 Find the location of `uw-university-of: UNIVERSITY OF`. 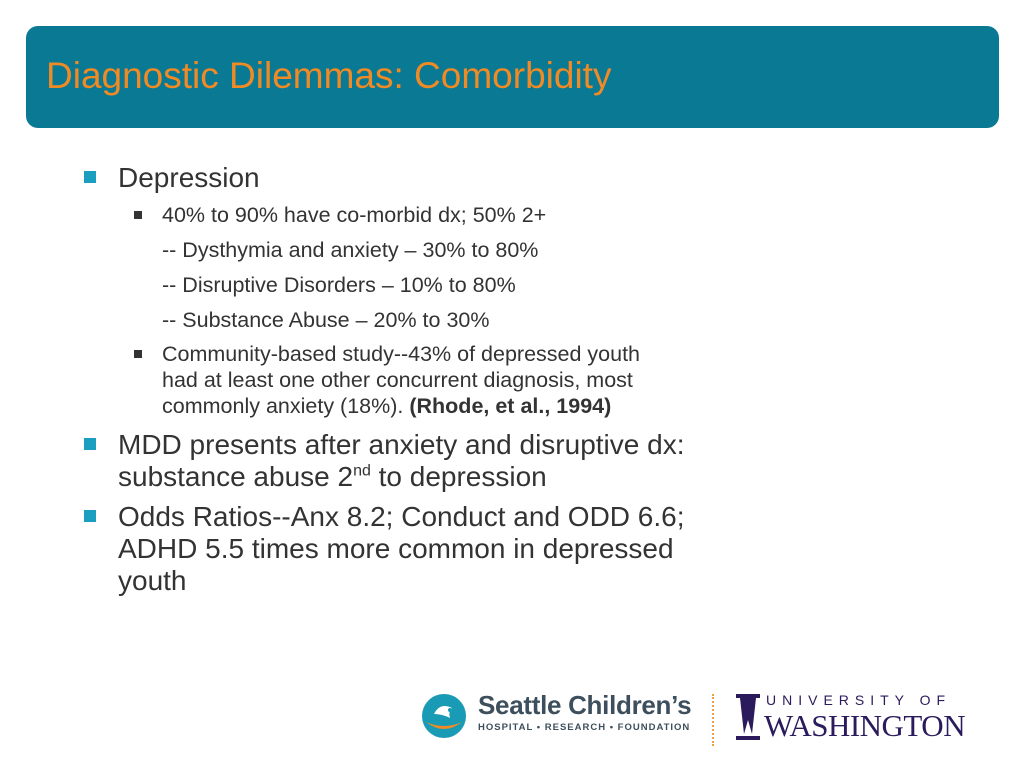

uw-university-of: UNIVERSITY OF is located at coordinates (859, 700).